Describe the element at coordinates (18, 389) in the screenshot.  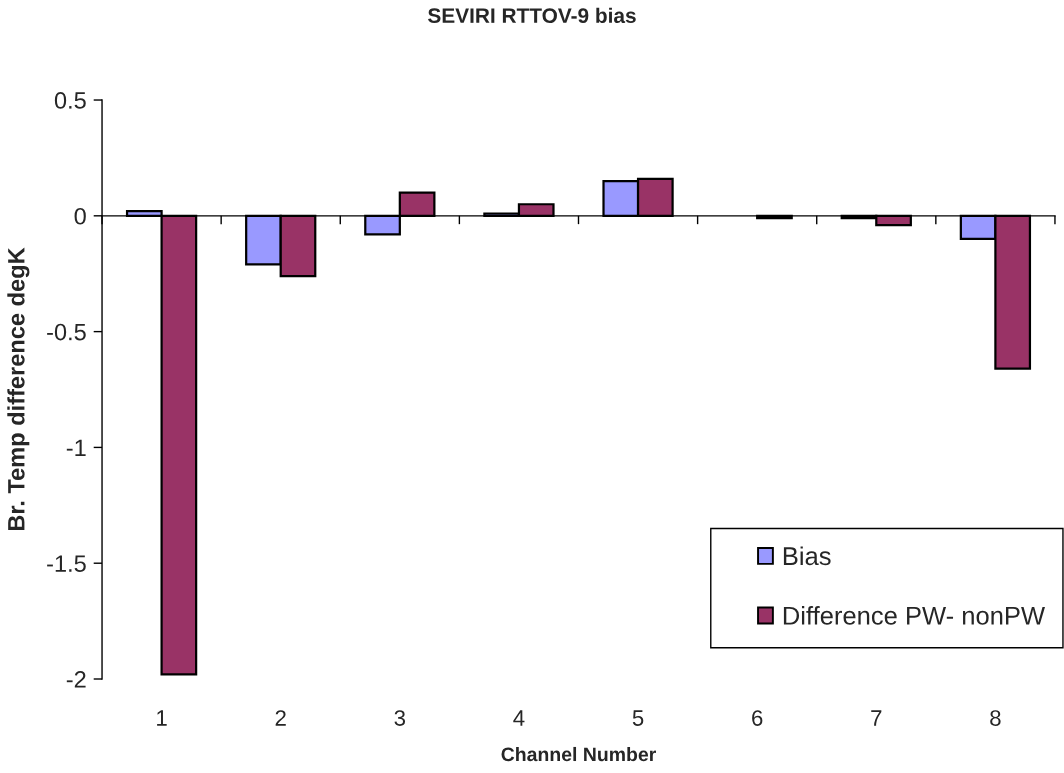
I see `y-axis-title: Br. Temp difference degK` at that location.